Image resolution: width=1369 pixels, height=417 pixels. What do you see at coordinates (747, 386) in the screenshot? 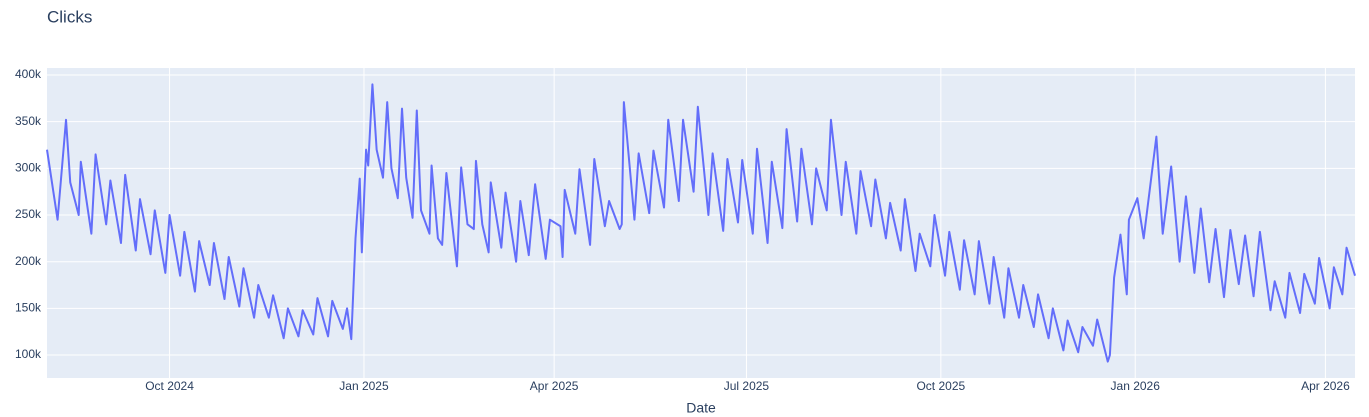
I see `x-tick-label: Jul 2025` at bounding box center [747, 386].